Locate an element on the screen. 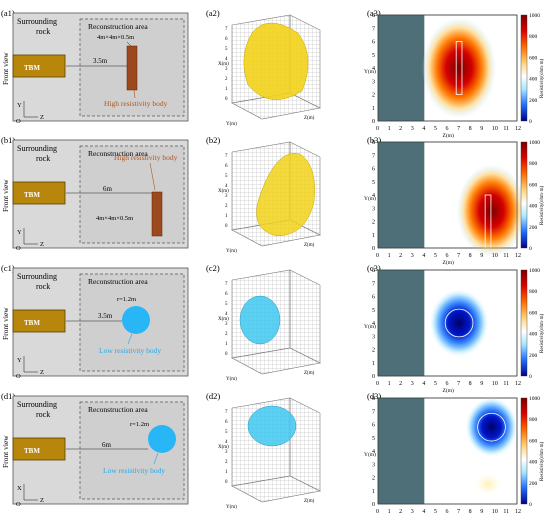 The height and width of the screenshot is (513, 550). axis-label-v: Y is located at coordinates (19, 360).